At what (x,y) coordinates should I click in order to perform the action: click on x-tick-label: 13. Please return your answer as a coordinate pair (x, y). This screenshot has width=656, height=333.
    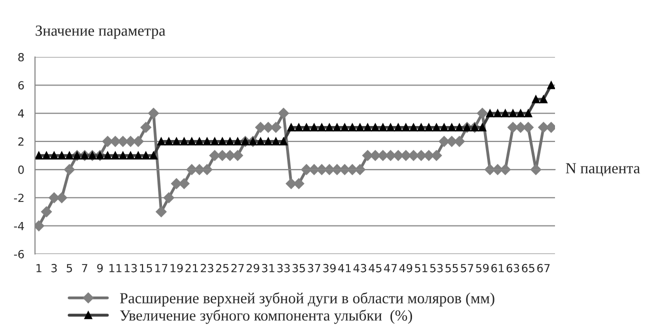
    Looking at the image, I should click on (130, 268).